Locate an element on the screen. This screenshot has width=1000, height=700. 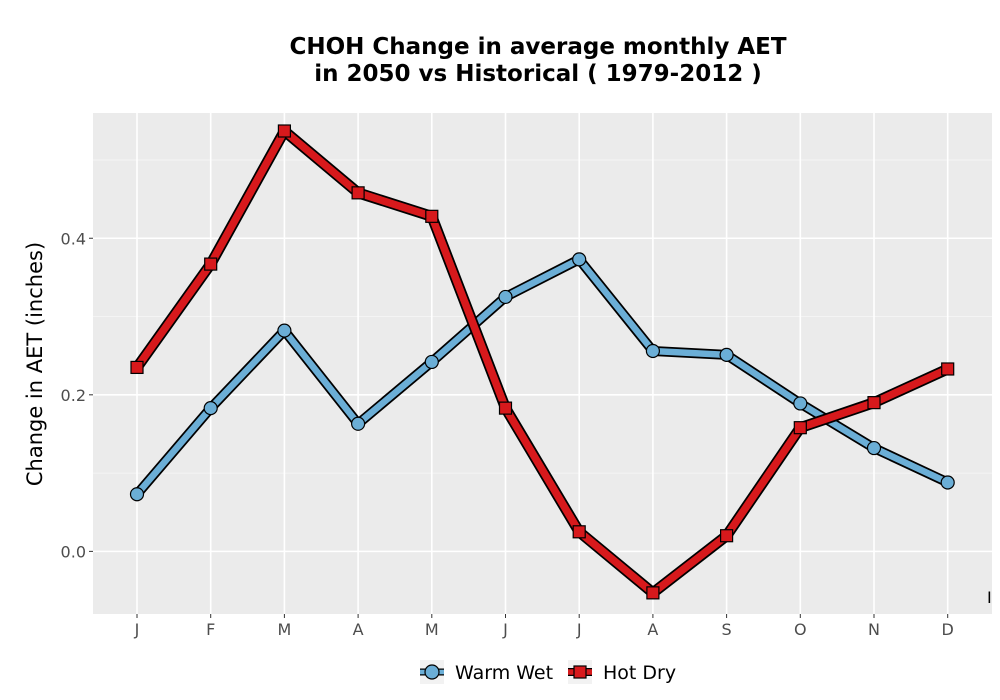
x-tick-label: O is located at coordinates (800, 629).